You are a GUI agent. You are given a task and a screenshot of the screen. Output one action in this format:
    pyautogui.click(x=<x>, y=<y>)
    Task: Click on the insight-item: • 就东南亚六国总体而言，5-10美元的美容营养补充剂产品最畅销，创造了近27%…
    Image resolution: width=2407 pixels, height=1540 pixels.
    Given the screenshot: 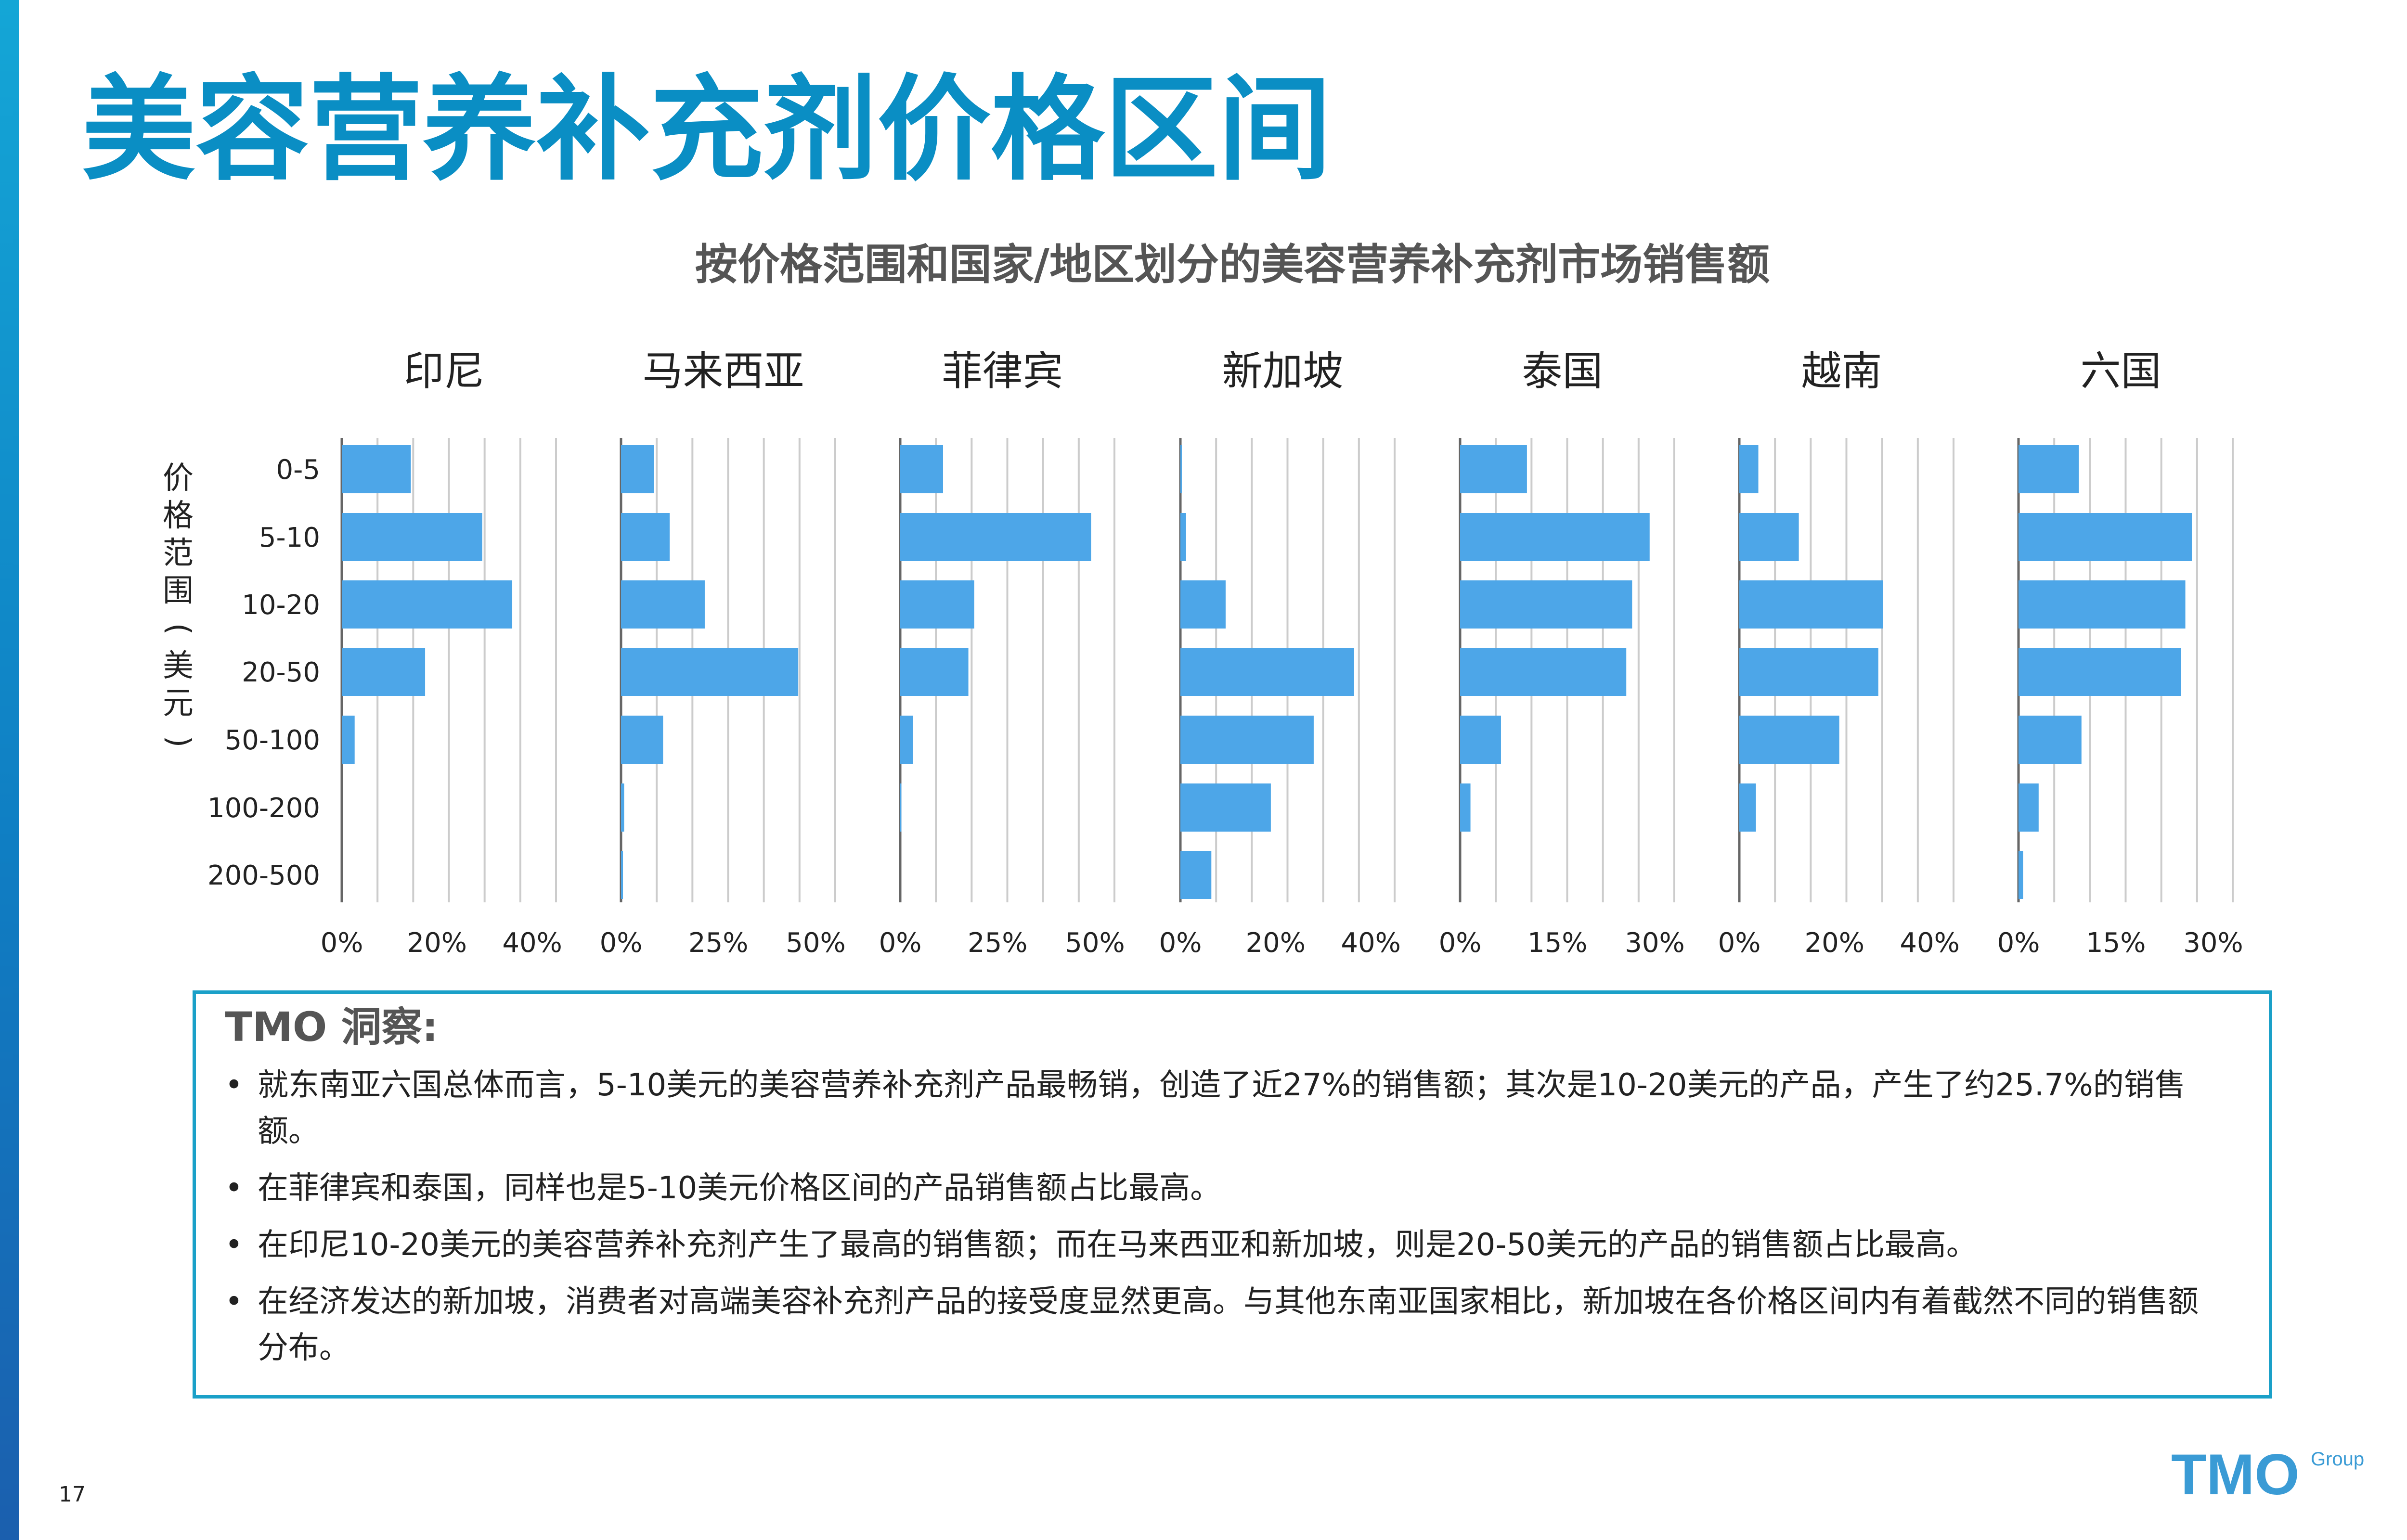 What is the action you would take?
    pyautogui.click(x=1226, y=1108)
    